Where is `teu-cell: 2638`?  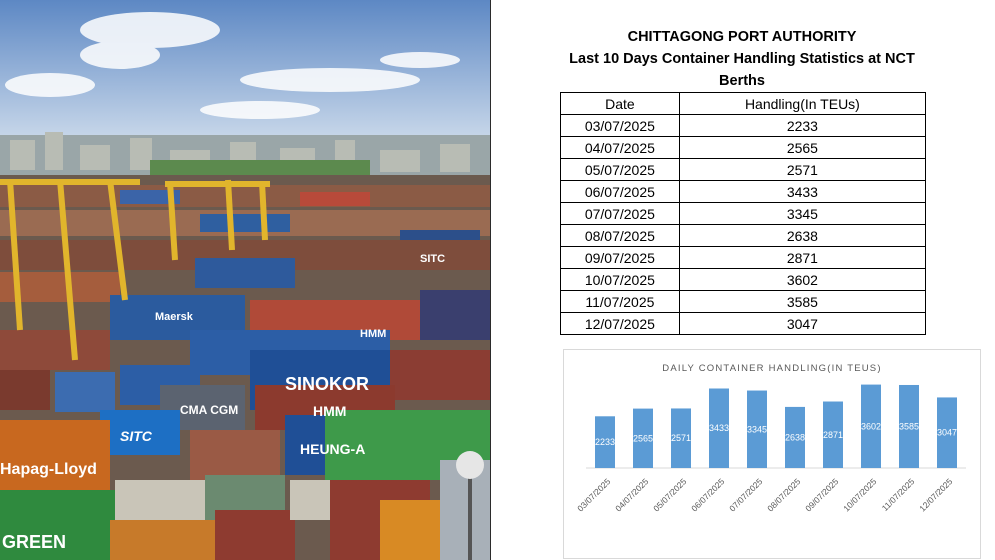 teu-cell: 2638 is located at coordinates (802, 235).